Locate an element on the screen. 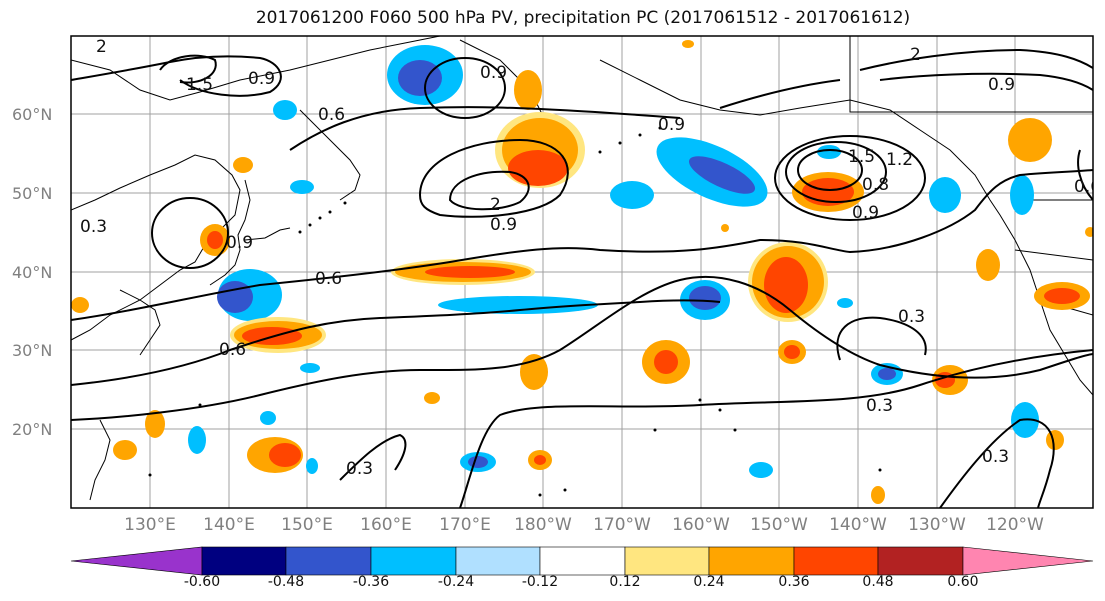 The height and width of the screenshot is (601, 1105). svg-text: 160°E is located at coordinates (386, 525).